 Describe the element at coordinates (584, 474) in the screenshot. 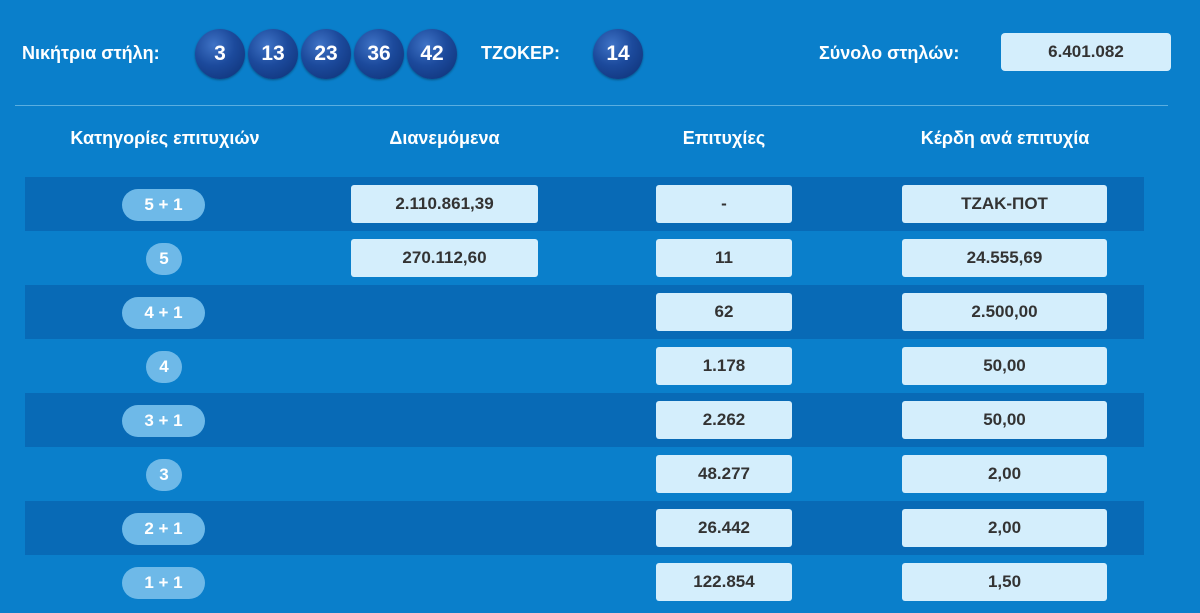

I see `table-row: 3 48.277 2,00` at that location.